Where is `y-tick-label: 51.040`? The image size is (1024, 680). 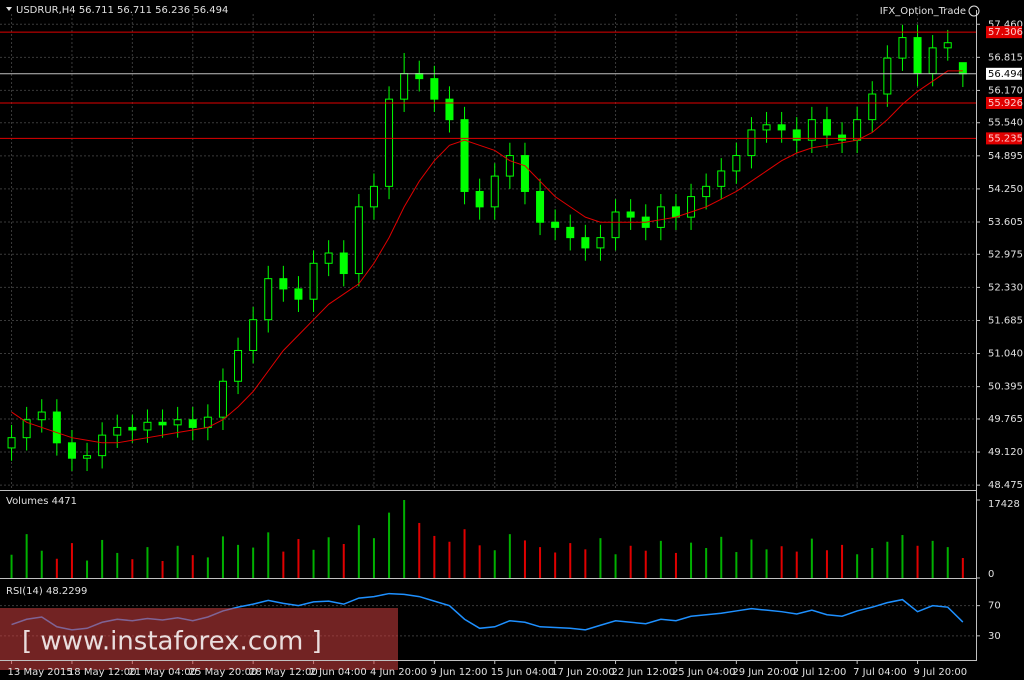 y-tick-label: 51.040 is located at coordinates (1005, 354).